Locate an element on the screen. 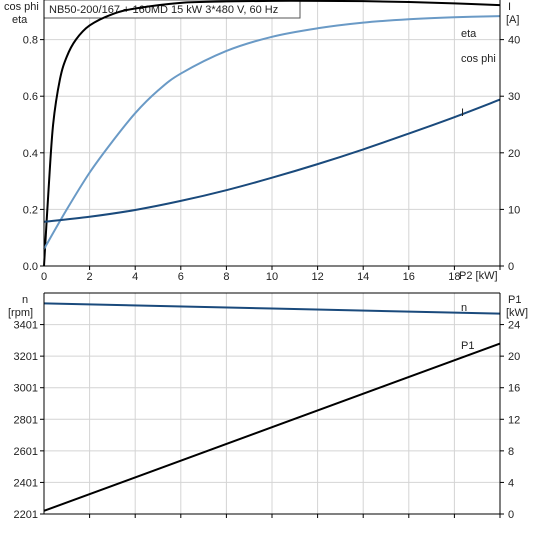 The height and width of the screenshot is (533, 533). y-left-tick-label: 3001 is located at coordinates (26, 389).